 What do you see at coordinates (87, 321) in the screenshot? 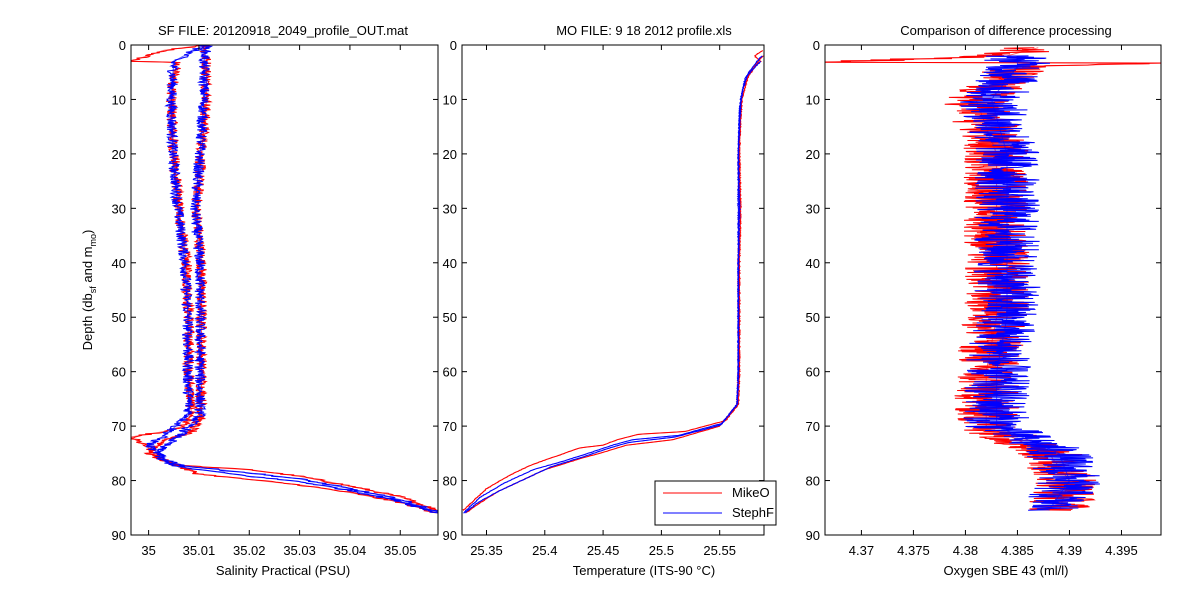
I see `ylabel-part-1: Depth (db` at bounding box center [87, 321].